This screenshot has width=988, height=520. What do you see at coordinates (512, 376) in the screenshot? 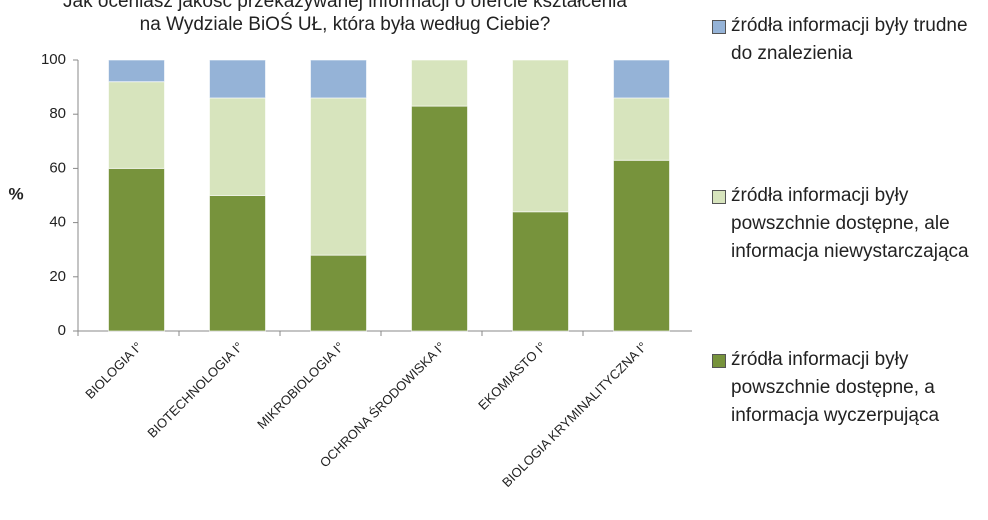
I see `x-tick-label: EKOMIASTO I°` at bounding box center [512, 376].